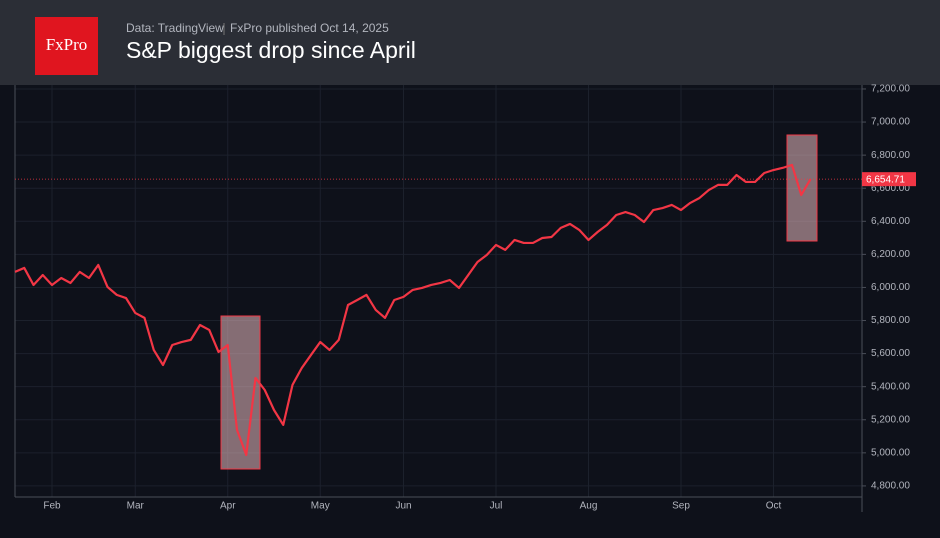 The width and height of the screenshot is (940, 538). What do you see at coordinates (309, 28) in the screenshot?
I see `published: FxPro published Oct 14, 2025` at bounding box center [309, 28].